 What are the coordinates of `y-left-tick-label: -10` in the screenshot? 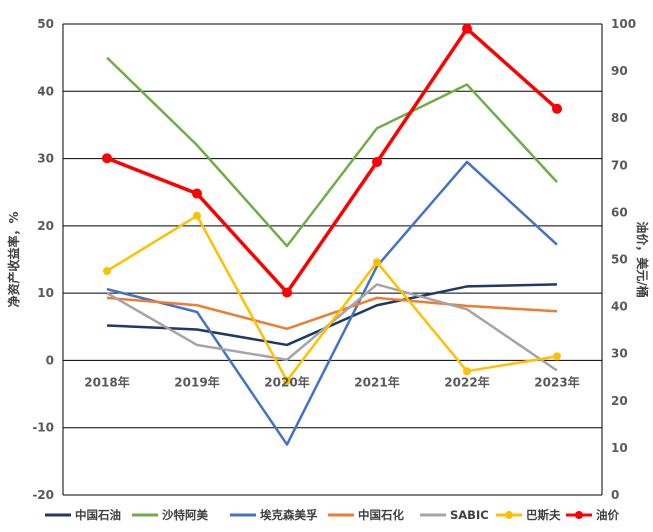 It's located at (43, 428).